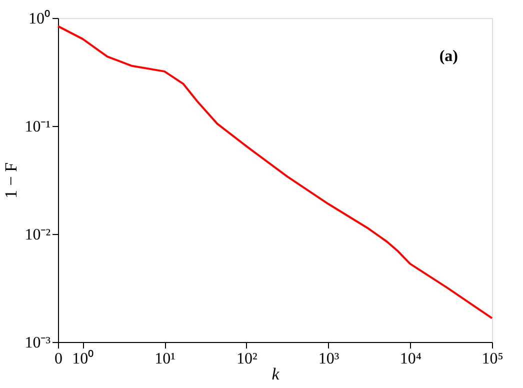  What do you see at coordinates (493, 359) in the screenshot?
I see `x-tick-label: 10⁵` at bounding box center [493, 359].